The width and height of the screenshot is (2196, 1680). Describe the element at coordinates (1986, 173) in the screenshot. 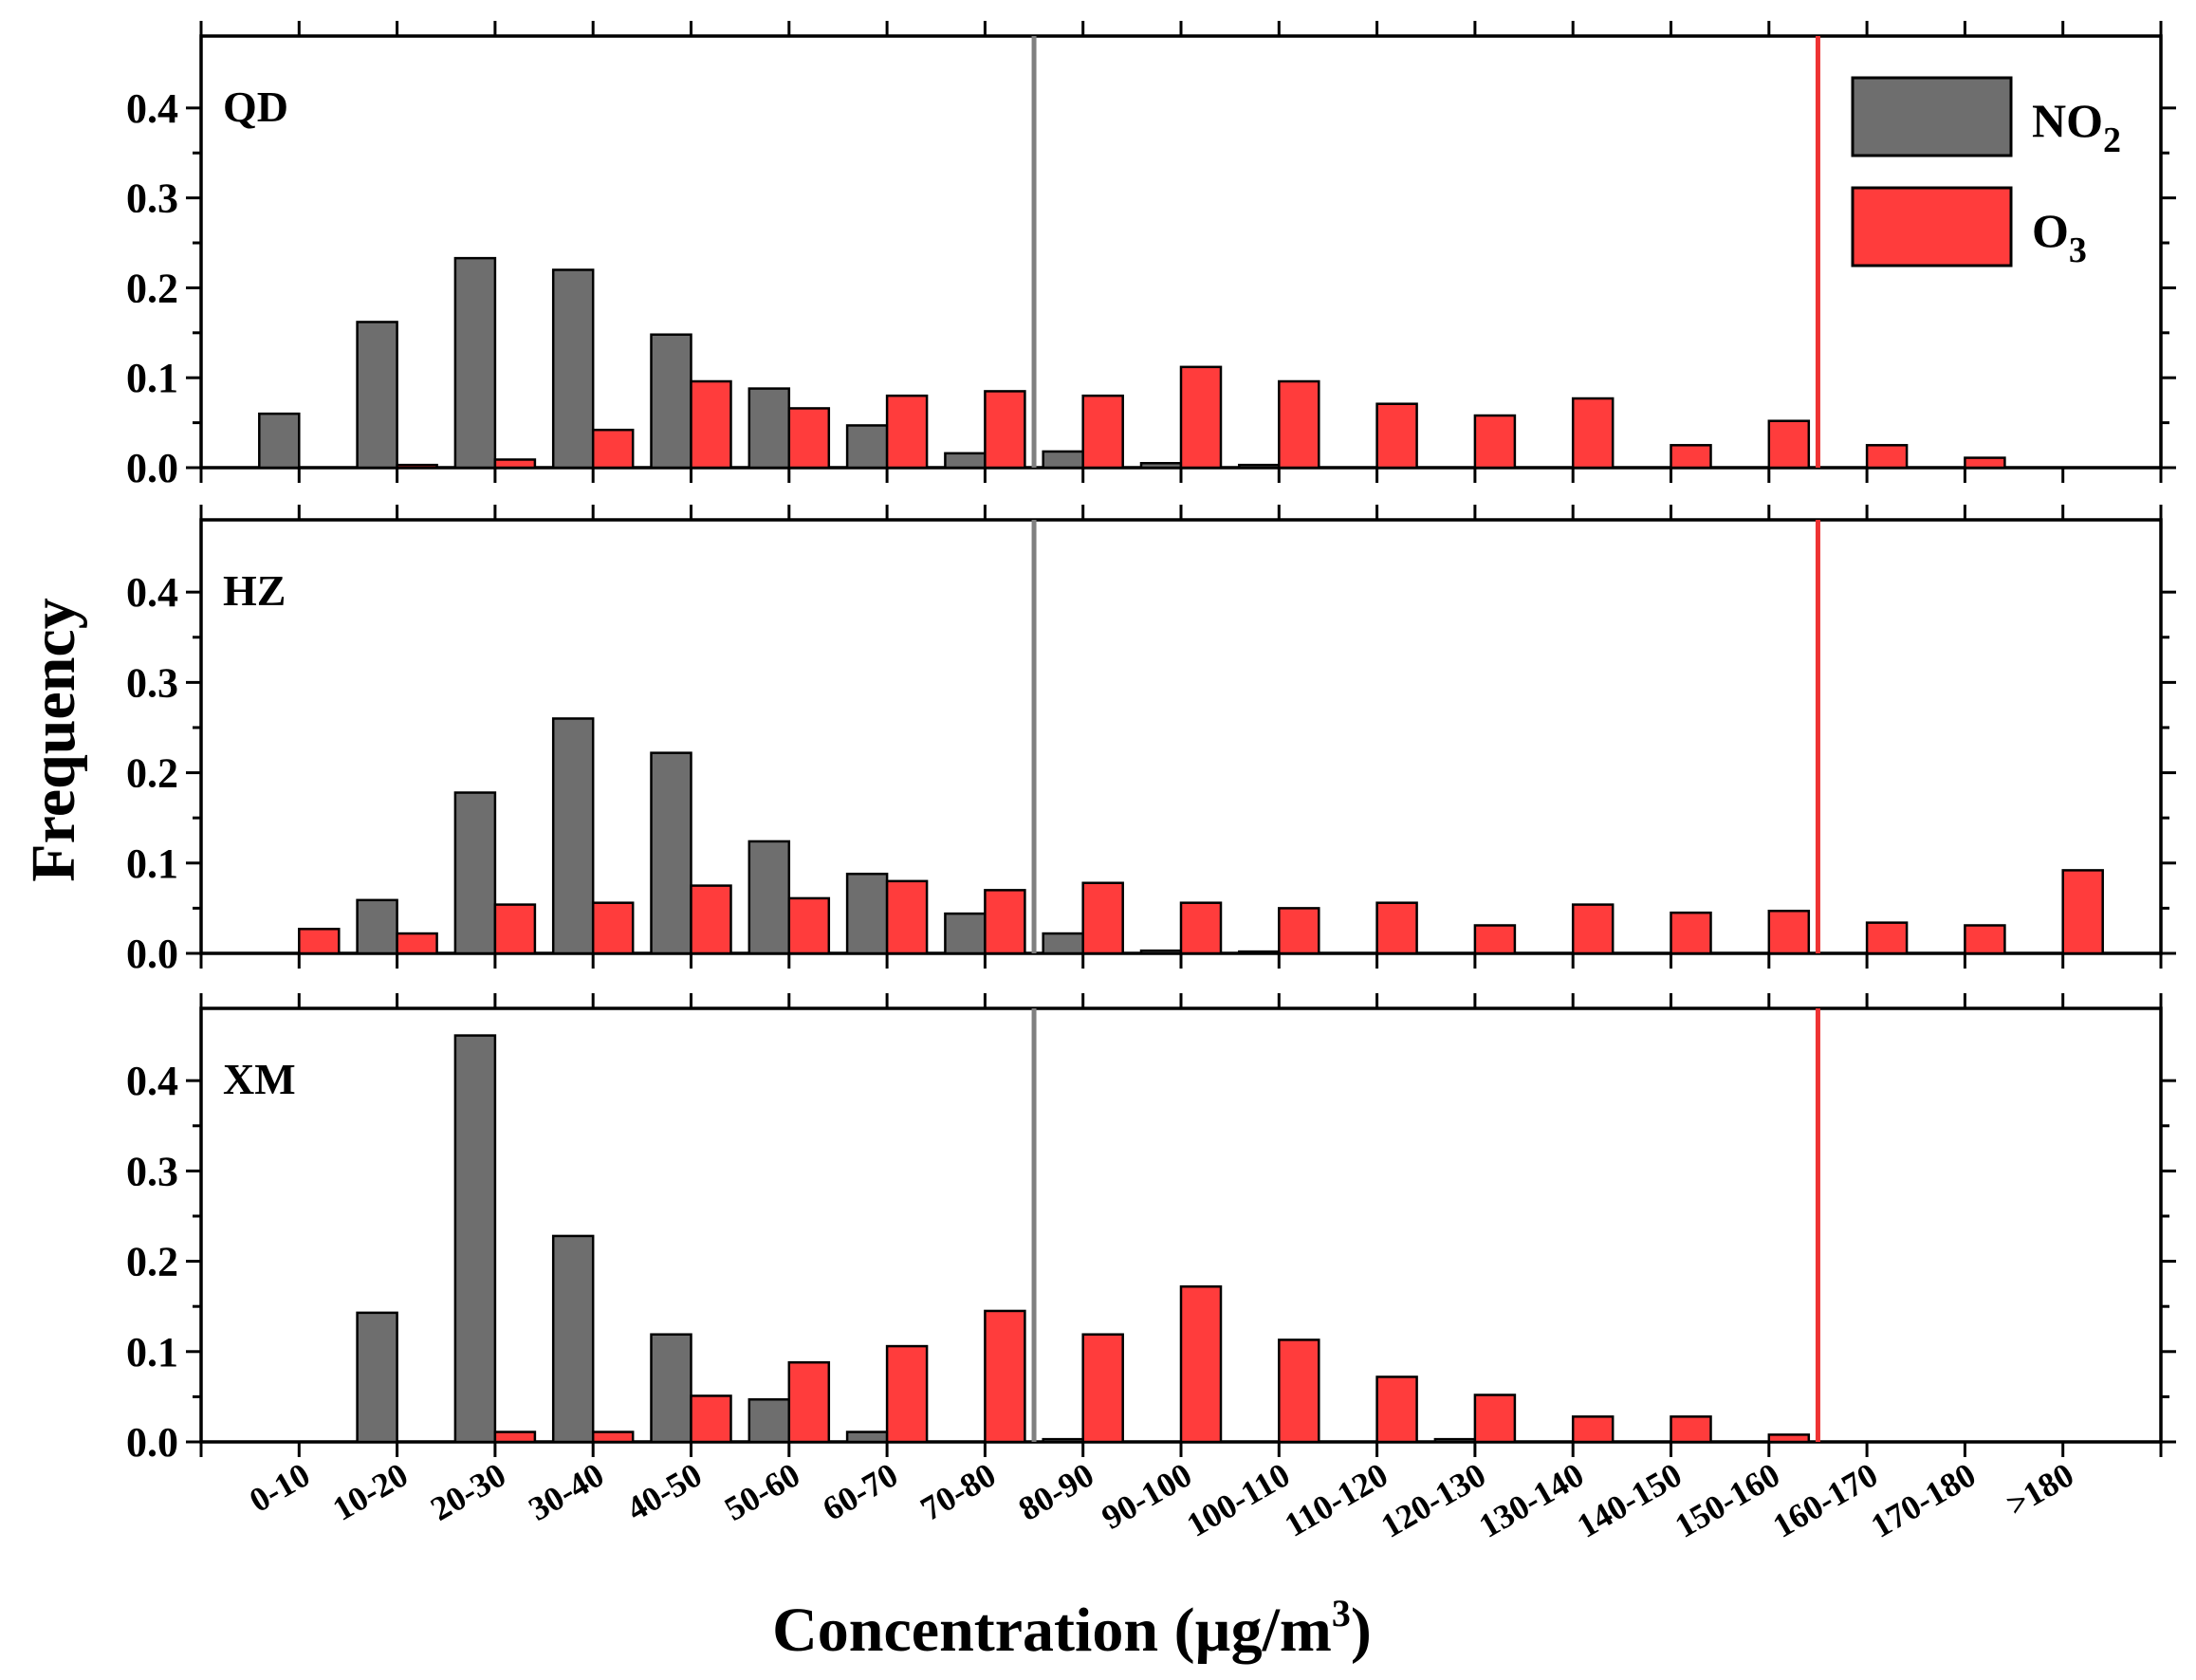

I see `legend: NO2 O3` at that location.